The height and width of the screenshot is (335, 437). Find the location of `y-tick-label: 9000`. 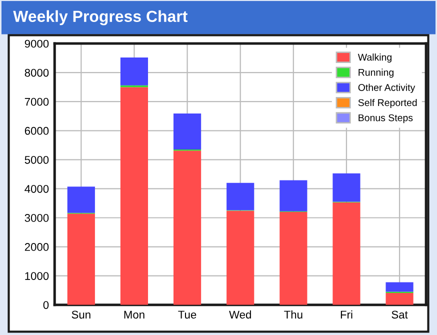

y-tick-label: 9000 is located at coordinates (36, 44).